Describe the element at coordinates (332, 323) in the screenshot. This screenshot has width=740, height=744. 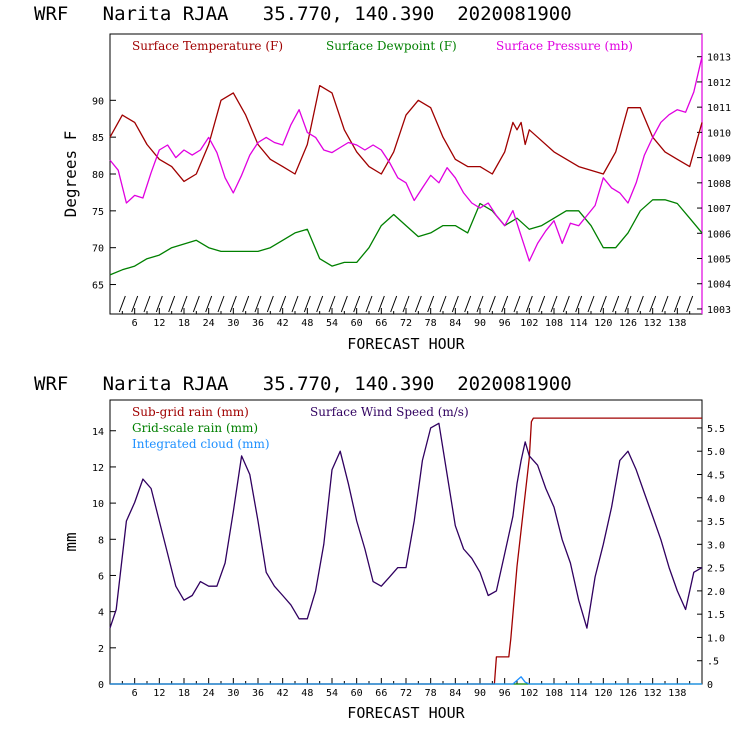
I see `chart1-xtick-label: 54` at that location.